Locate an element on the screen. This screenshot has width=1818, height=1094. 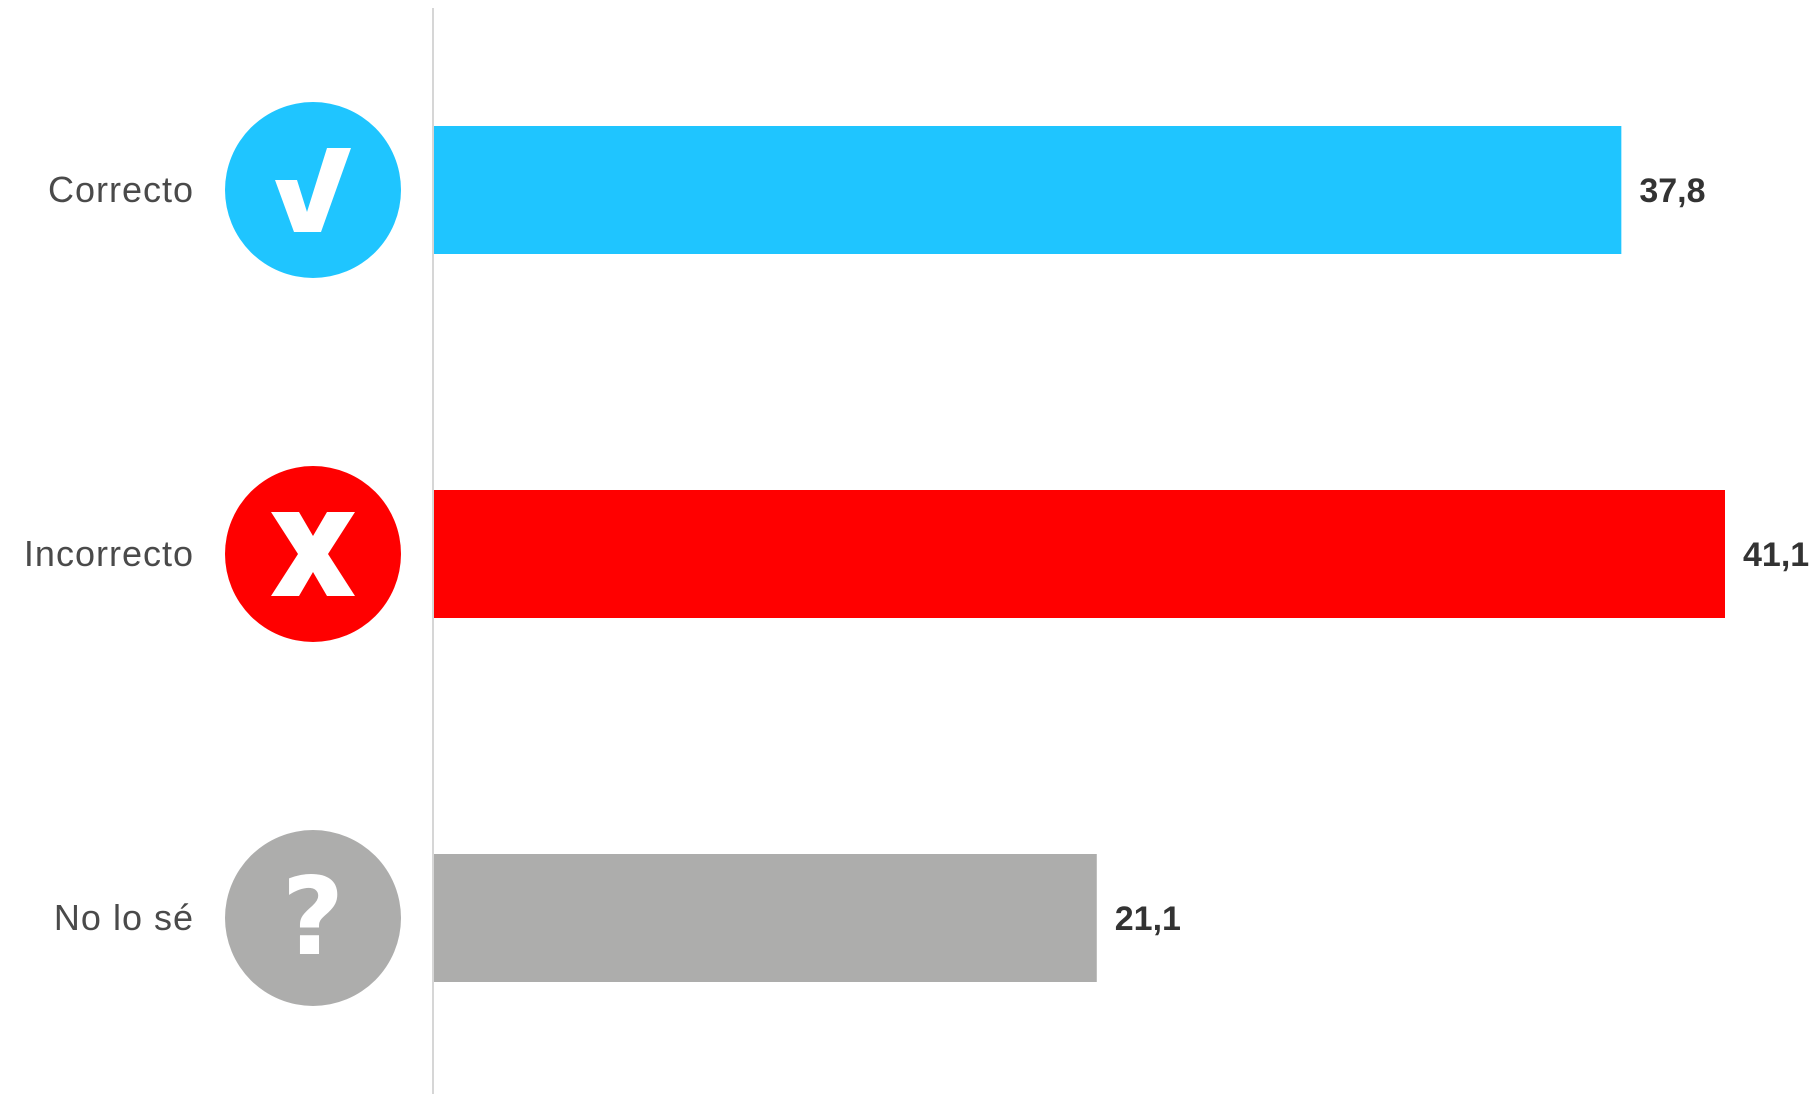
check-icon is located at coordinates (313, 190).